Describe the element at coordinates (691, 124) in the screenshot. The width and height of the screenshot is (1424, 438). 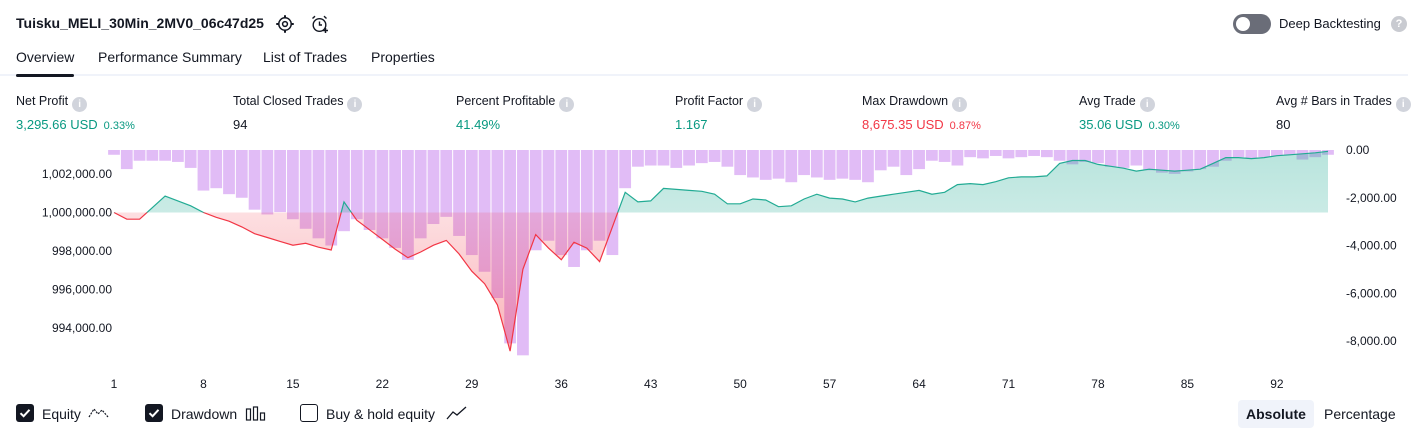
I see `metric-value: 1.167` at that location.